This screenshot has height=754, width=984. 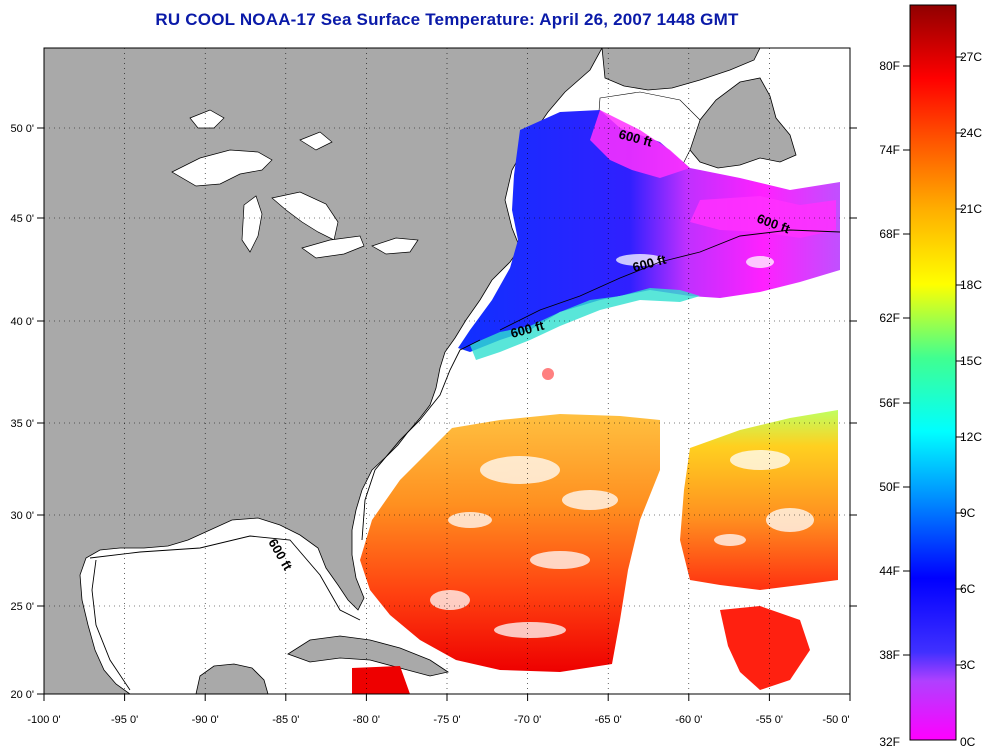 I want to click on land-yucatan, so click(x=232, y=678).